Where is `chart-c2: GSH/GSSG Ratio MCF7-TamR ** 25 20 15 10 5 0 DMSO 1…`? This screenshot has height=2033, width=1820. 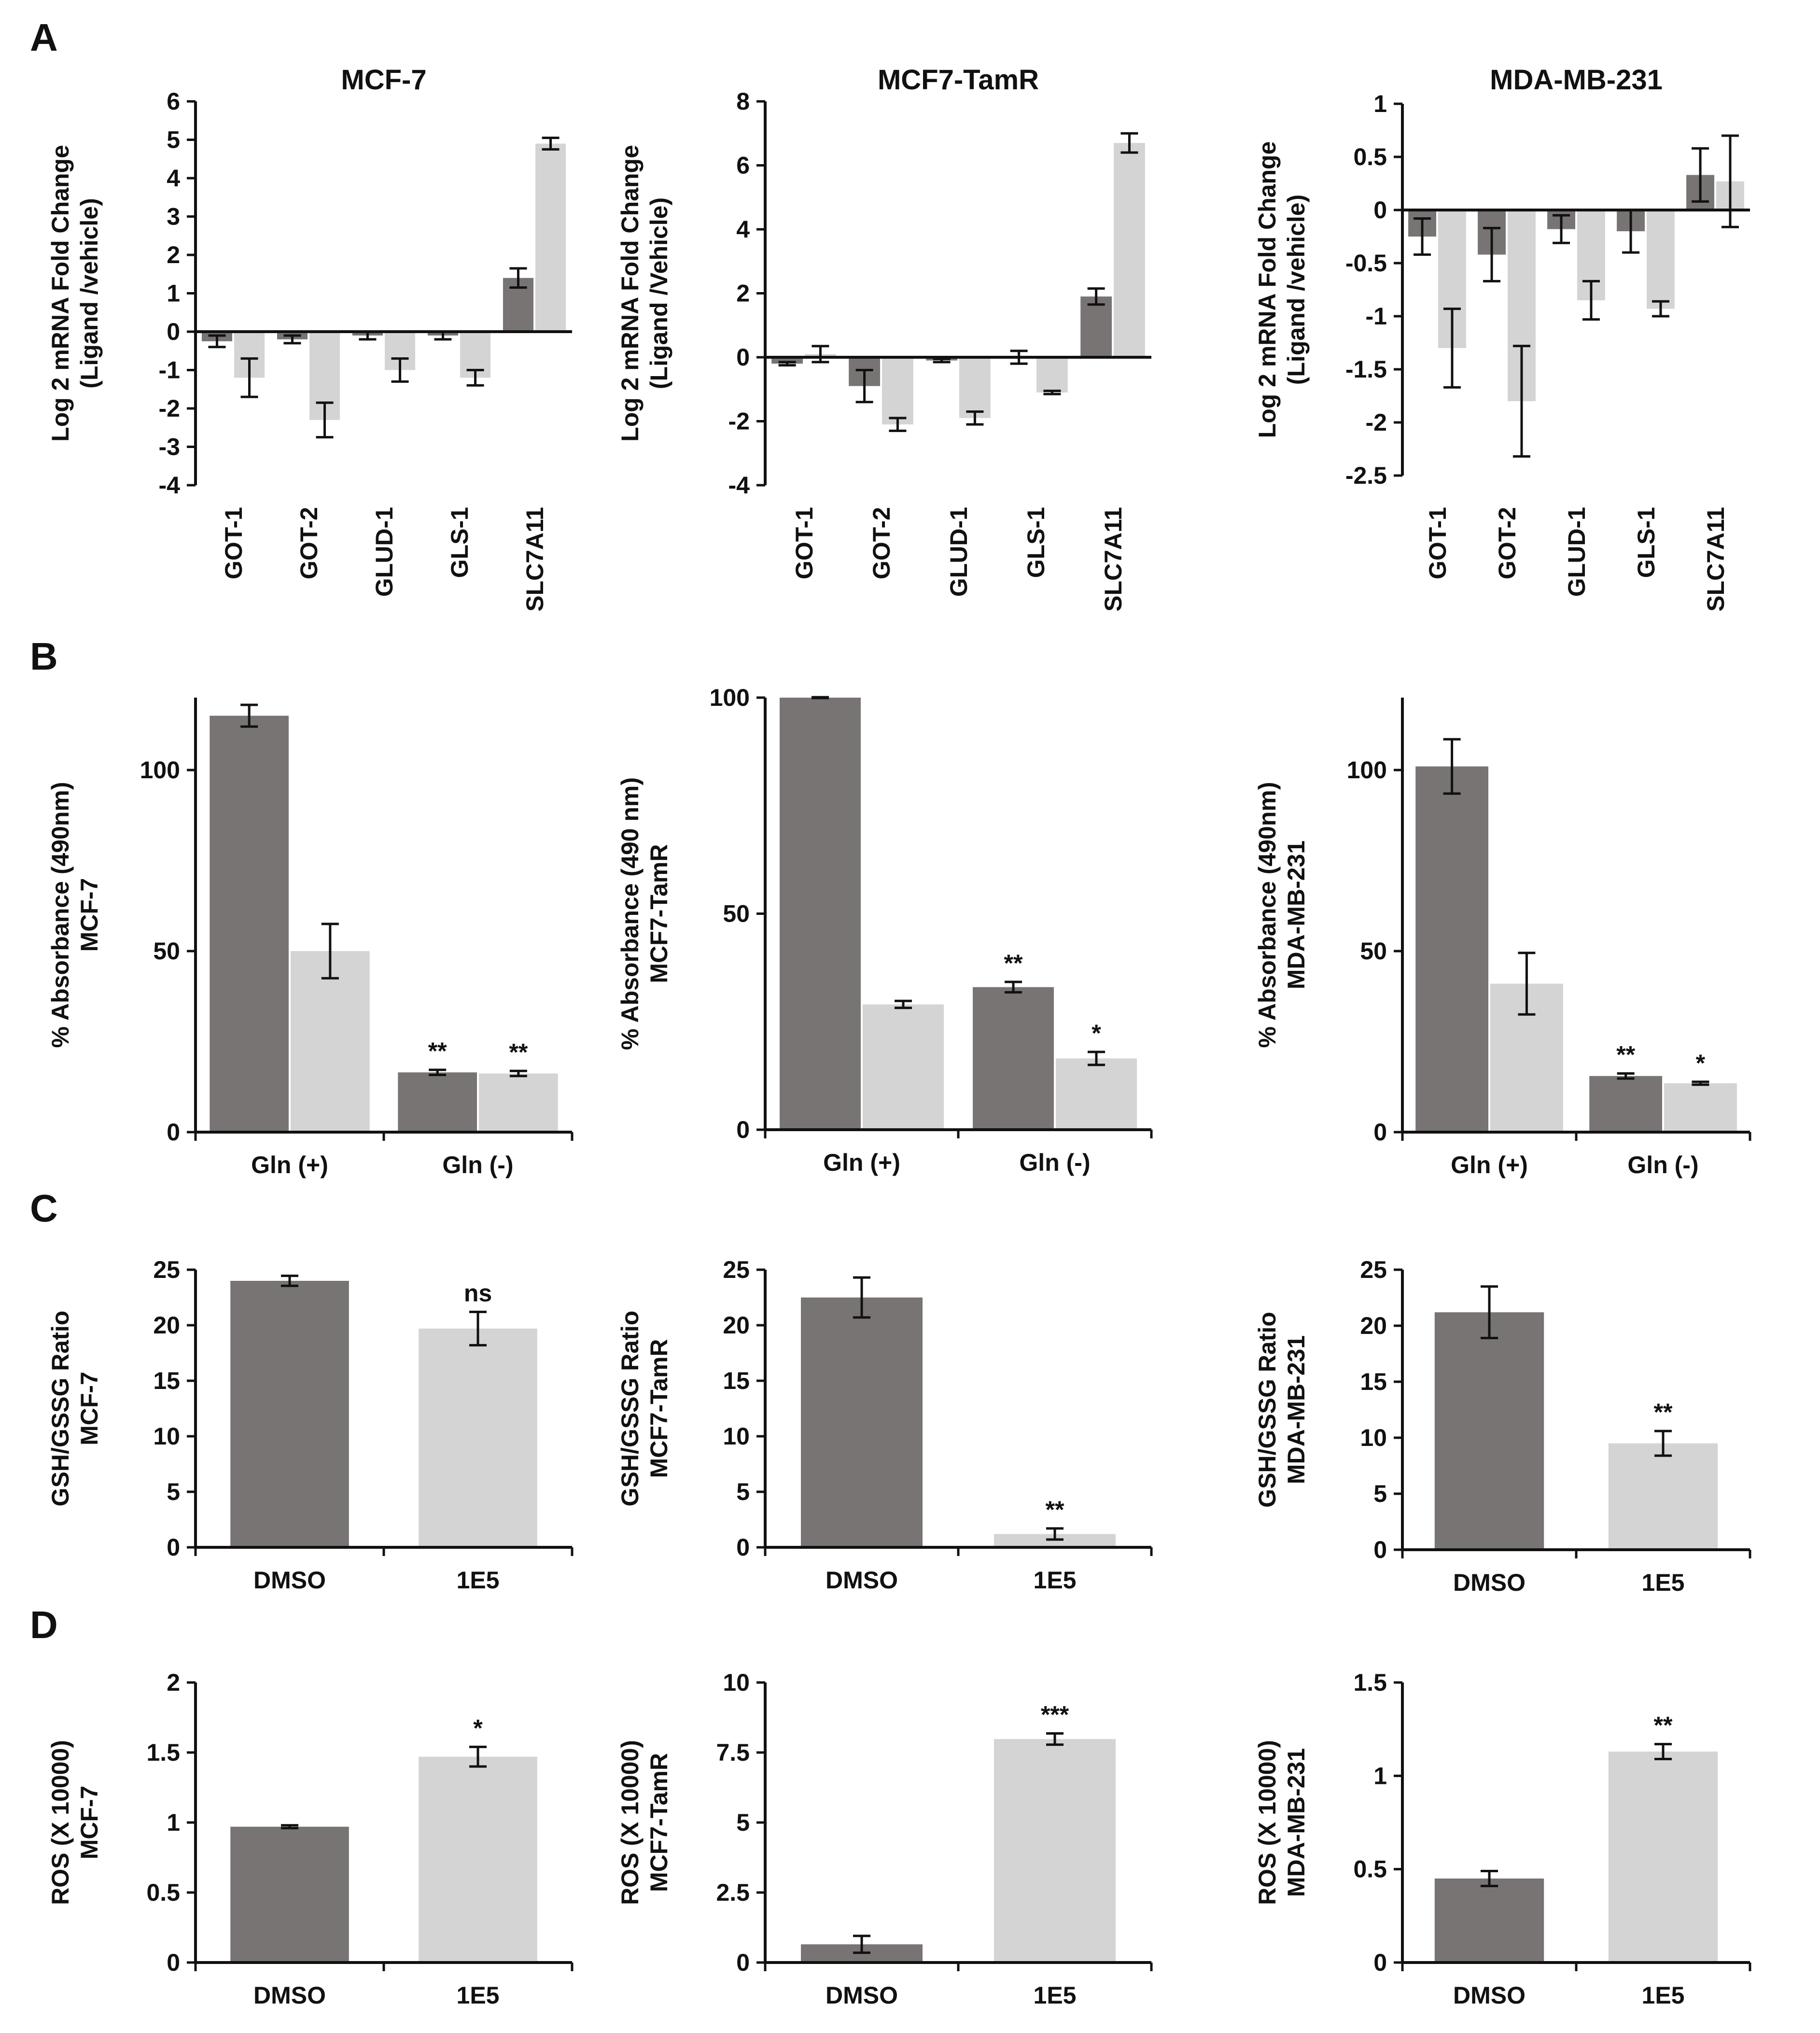 chart-c2: GSH/GSSG Ratio MCF7-TamR ** 25 20 15 10 5 0 DMSO 1… is located at coordinates (885, 1425).